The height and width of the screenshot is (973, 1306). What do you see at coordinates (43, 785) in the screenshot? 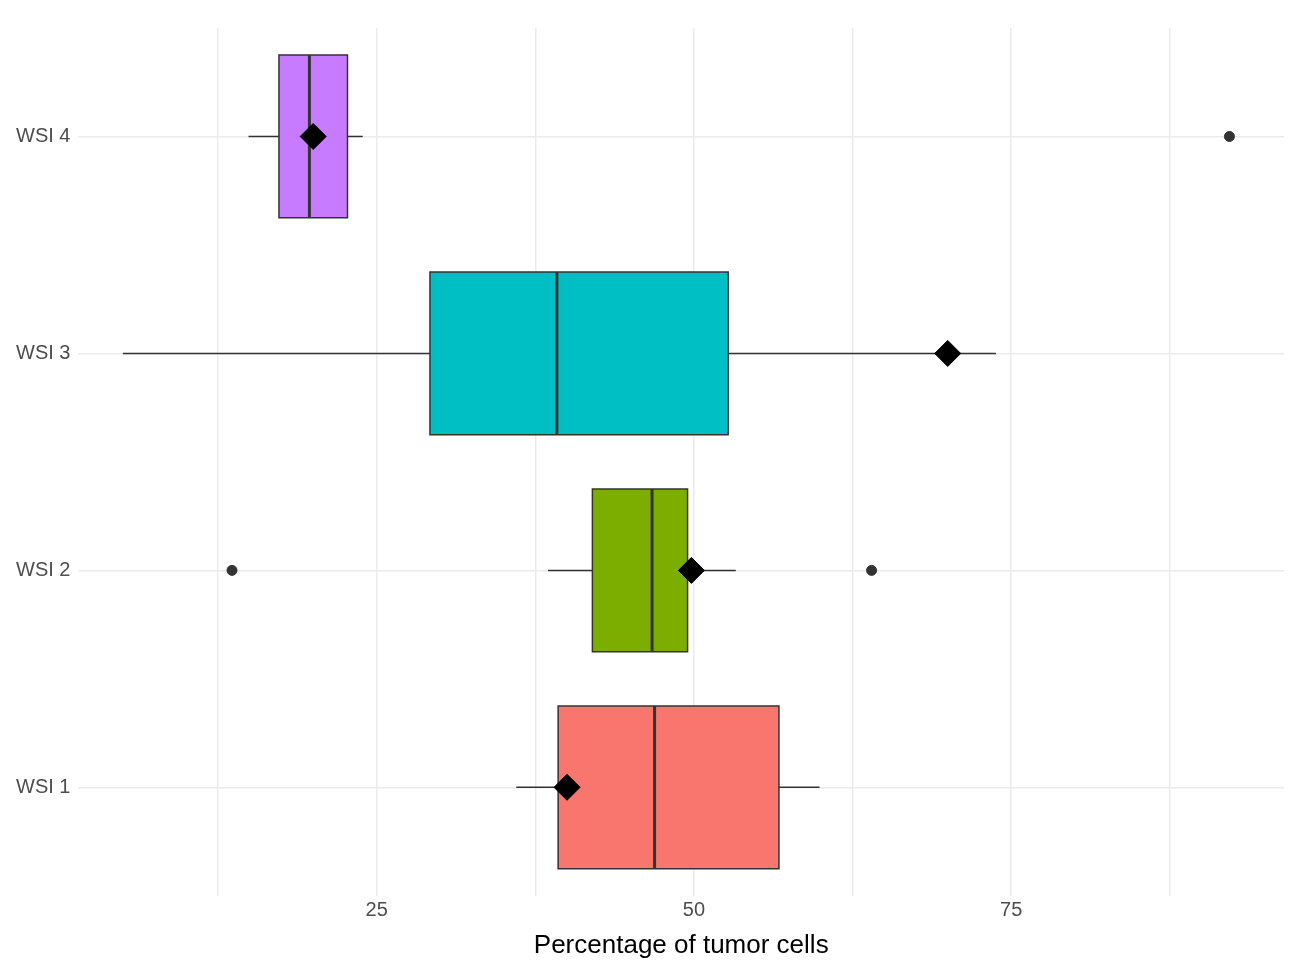
I see `y-tick-label: WSI 1` at bounding box center [43, 785].